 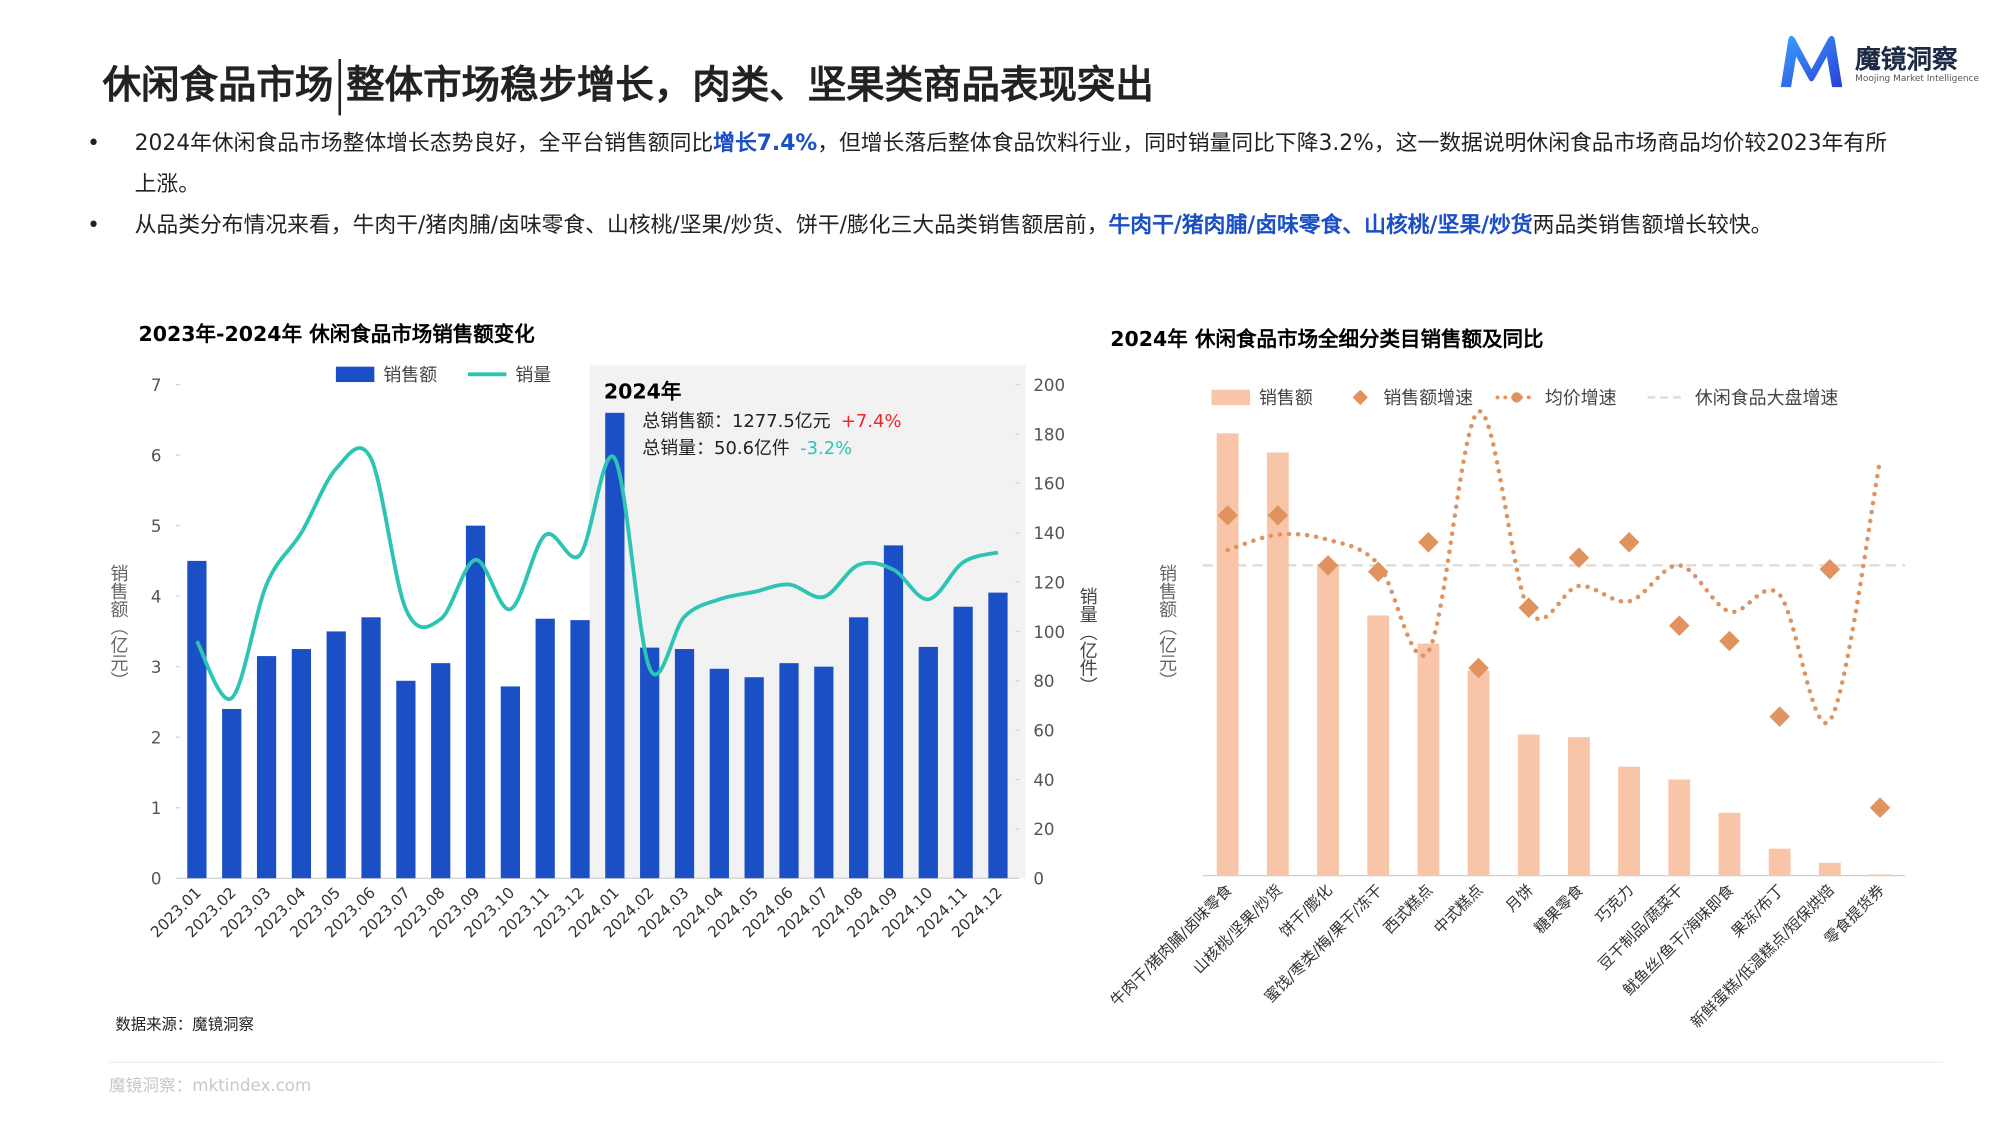 I want to click on y2-axis-title: 销量（亿件）, so click(x=1087, y=641).